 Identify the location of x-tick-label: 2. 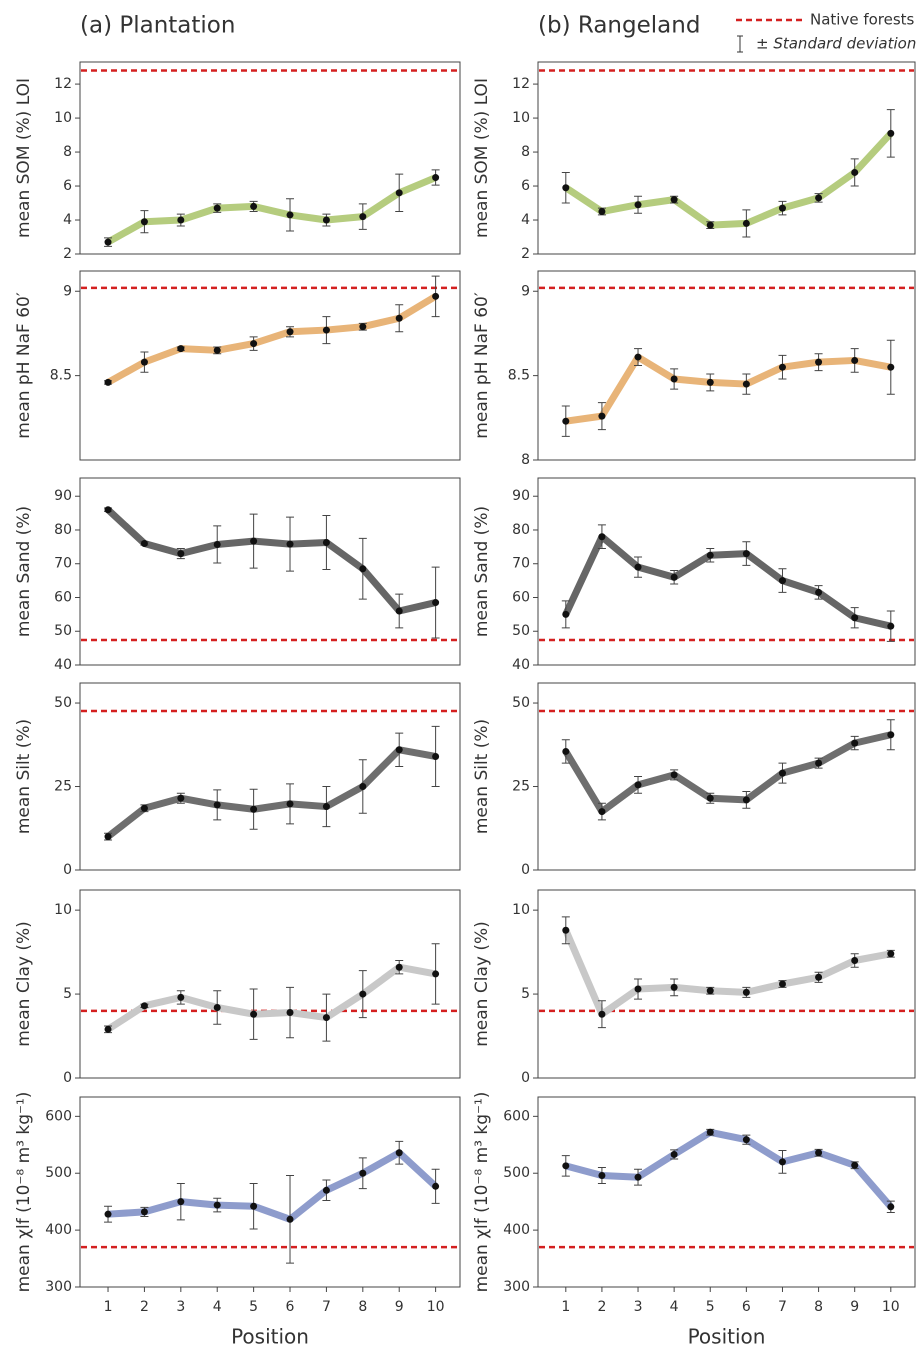
(144, 1307).